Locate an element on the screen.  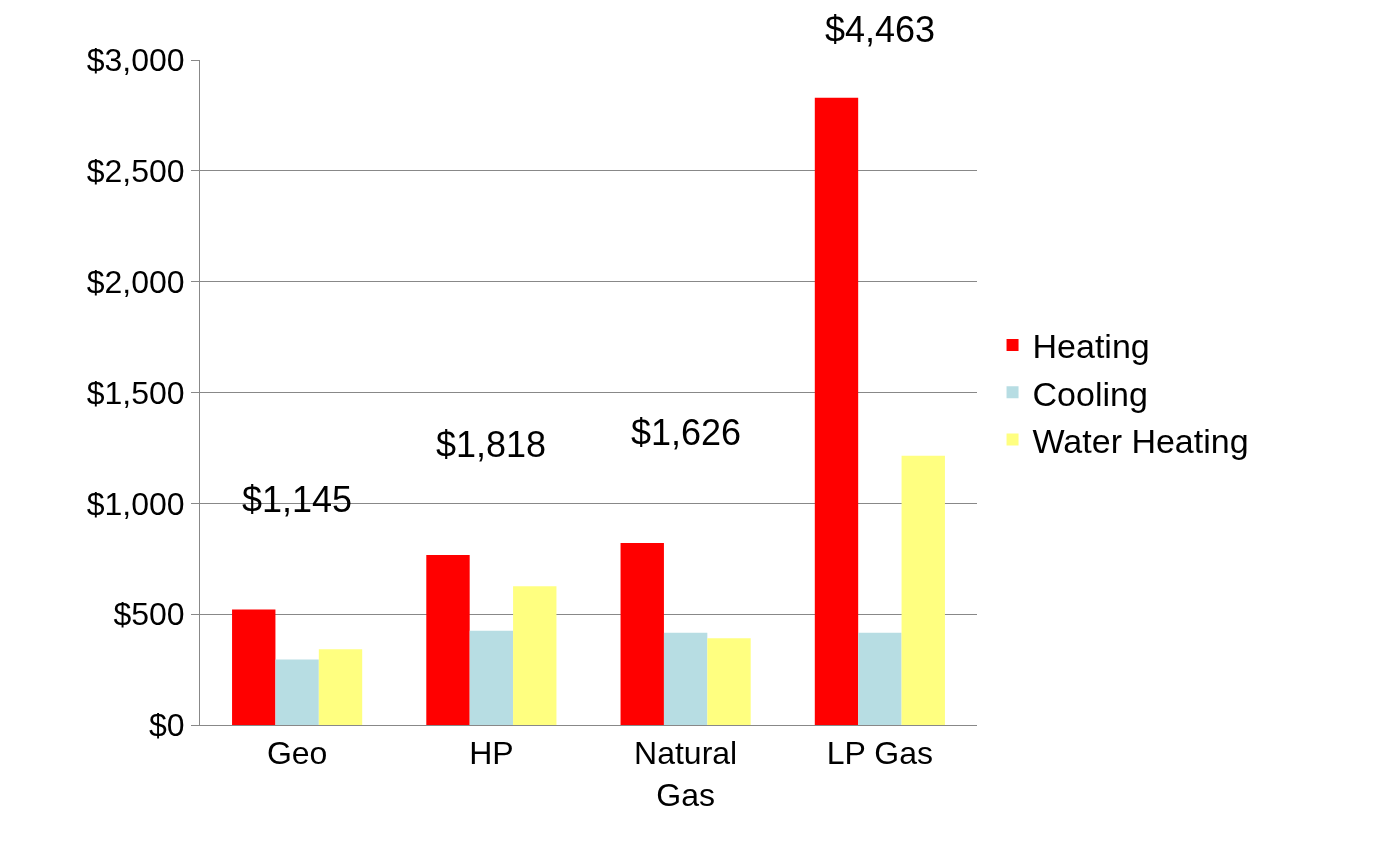
x-tick-label: LP Gas is located at coordinates (879, 753).